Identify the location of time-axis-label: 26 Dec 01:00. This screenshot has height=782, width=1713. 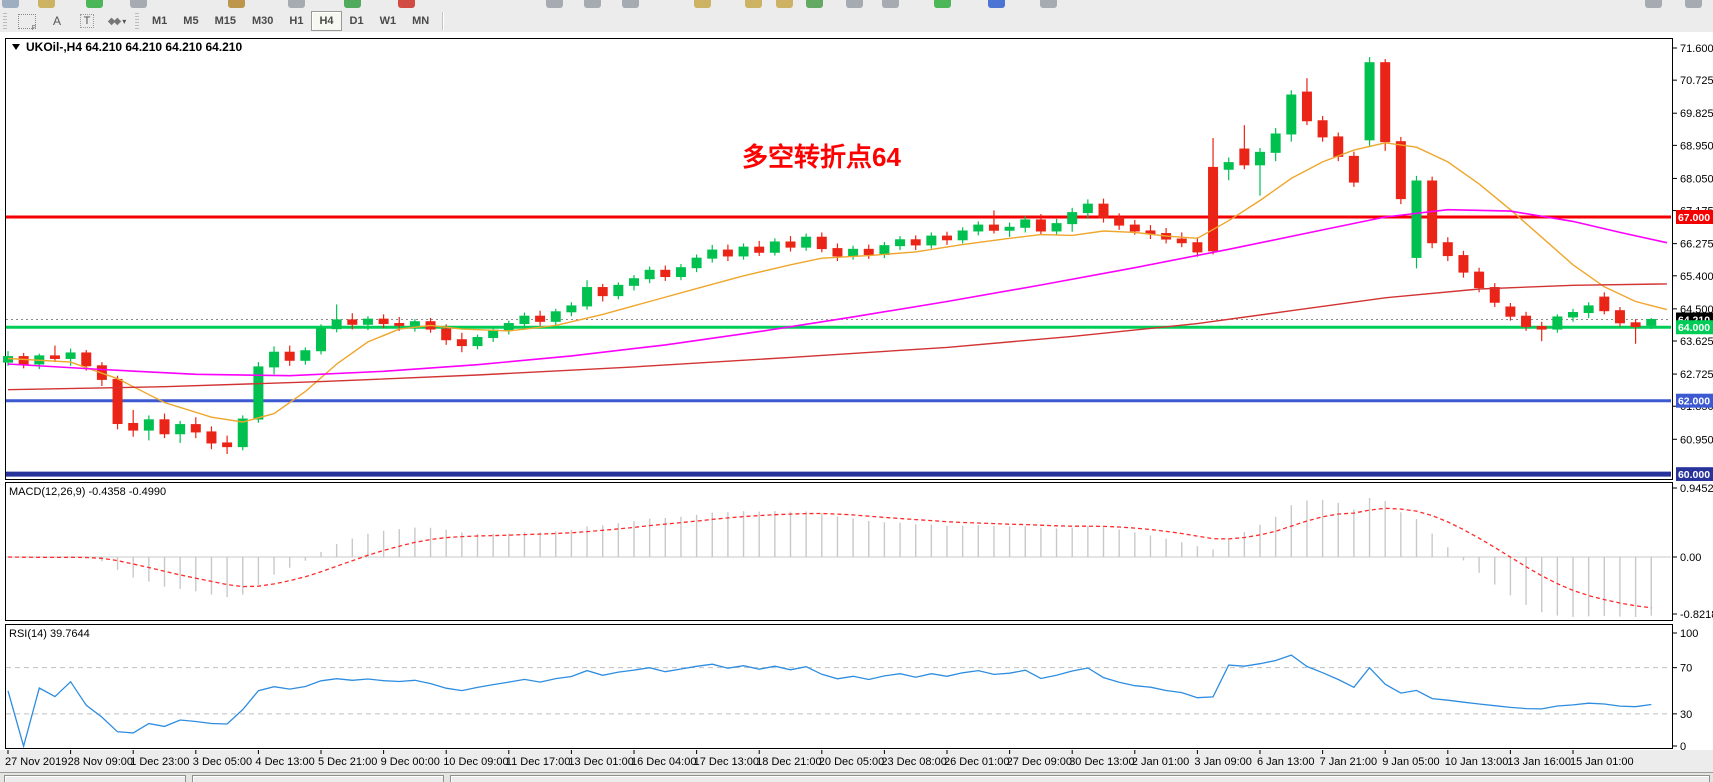
(976, 762).